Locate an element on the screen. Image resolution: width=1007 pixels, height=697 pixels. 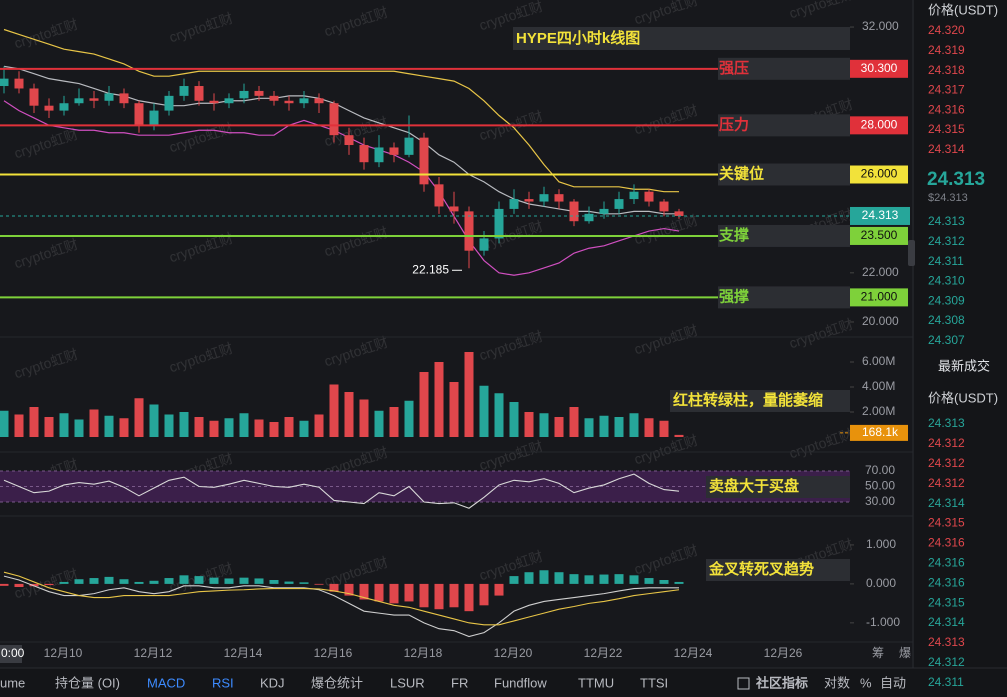
time-label: 0:00 is located at coordinates (13, 653).